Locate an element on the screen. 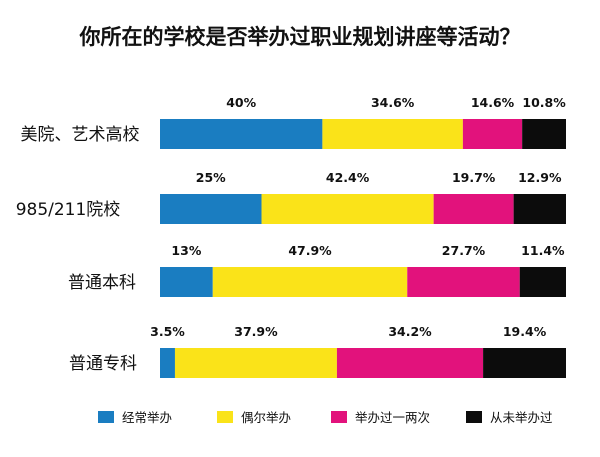 This screenshot has height=457, width=600. legend: 经常举办 偶尔举办 举办过一两次 从未举办过 is located at coordinates (325, 417).